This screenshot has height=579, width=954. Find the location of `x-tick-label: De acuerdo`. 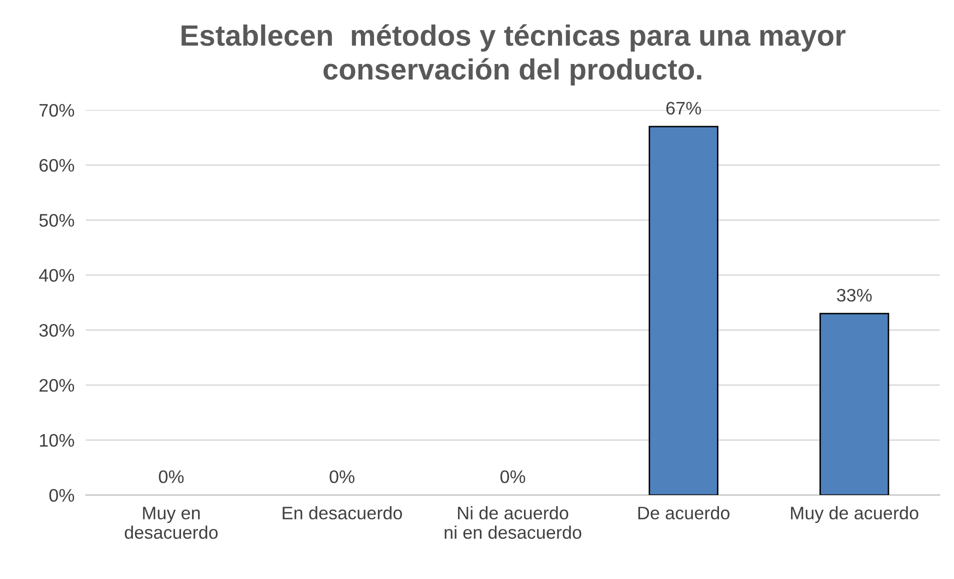

x-tick-label: De acuerdo is located at coordinates (684, 513).